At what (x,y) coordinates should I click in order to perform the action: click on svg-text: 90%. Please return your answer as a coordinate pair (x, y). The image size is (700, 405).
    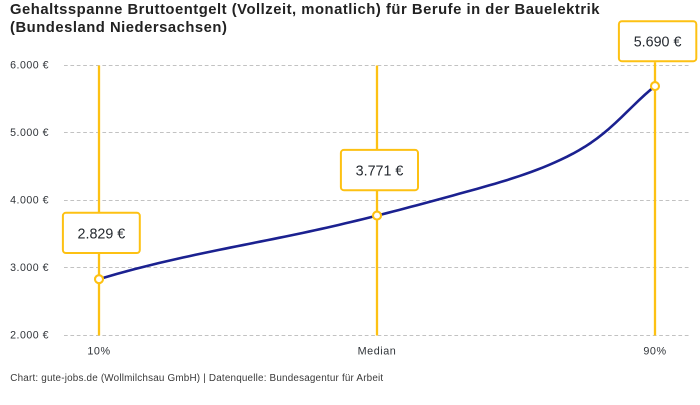
    Looking at the image, I should click on (654, 351).